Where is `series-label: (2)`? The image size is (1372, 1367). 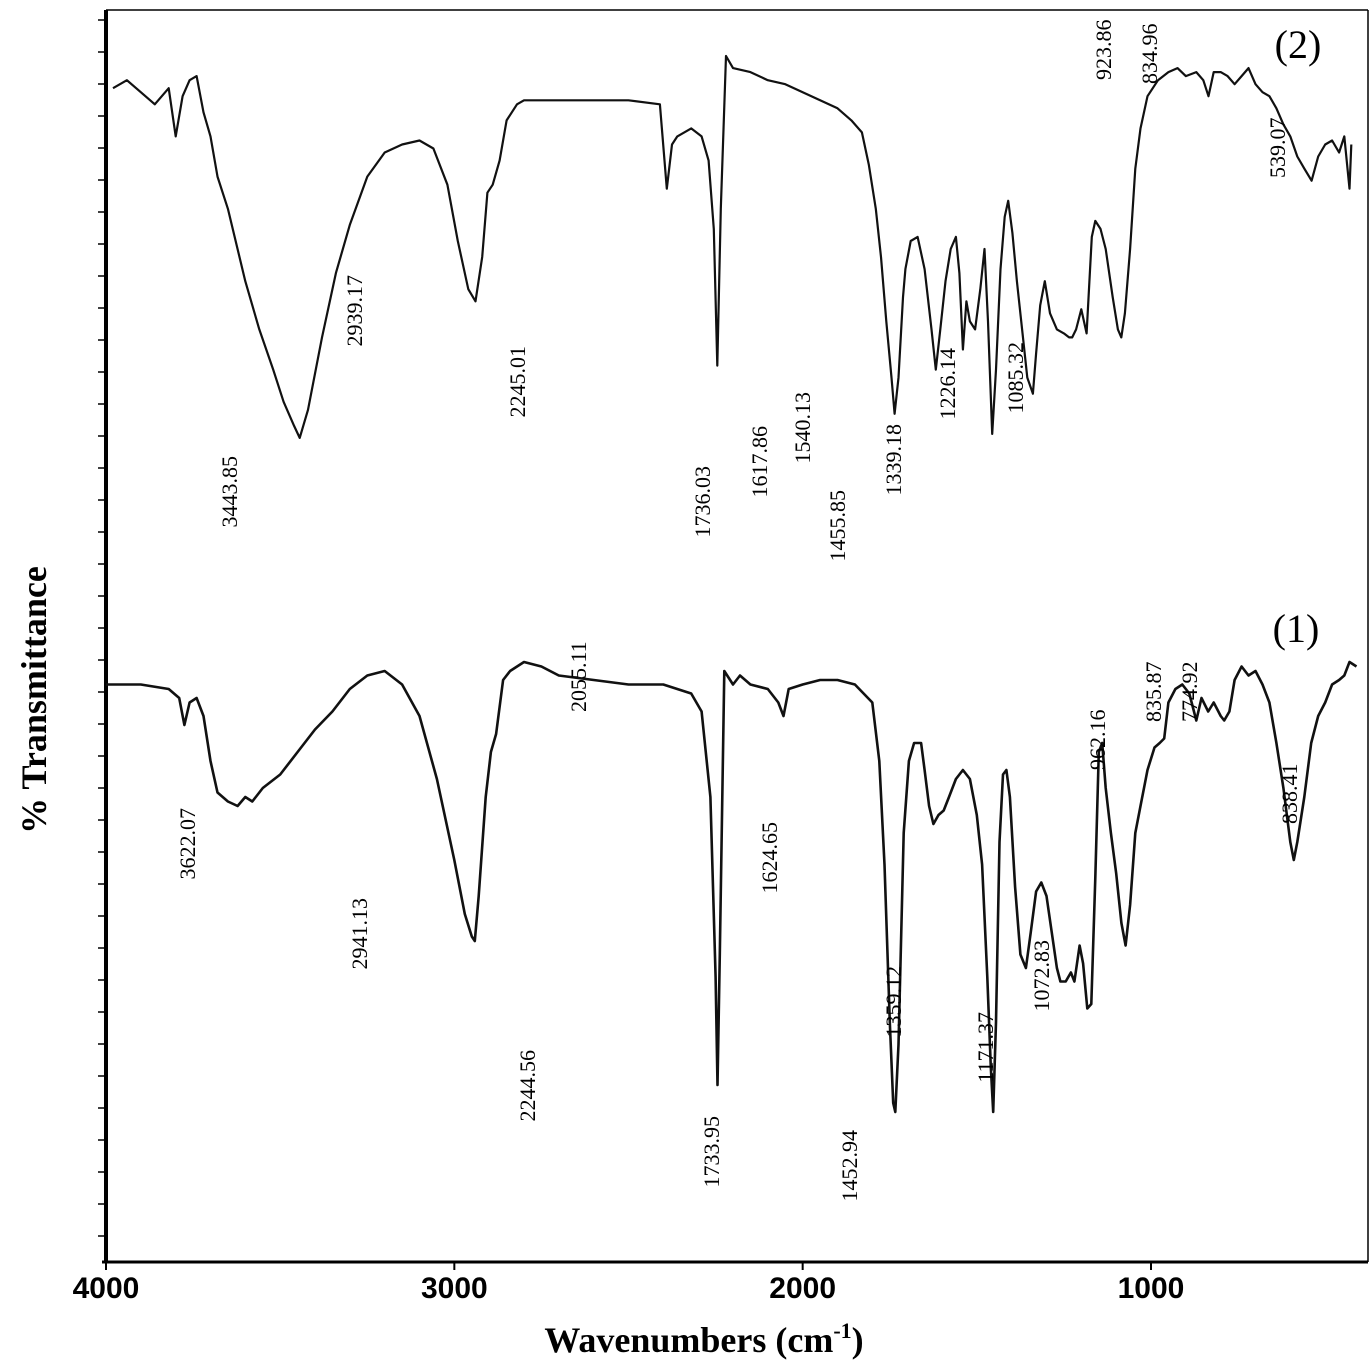 series-label: (2) is located at coordinates (1298, 44).